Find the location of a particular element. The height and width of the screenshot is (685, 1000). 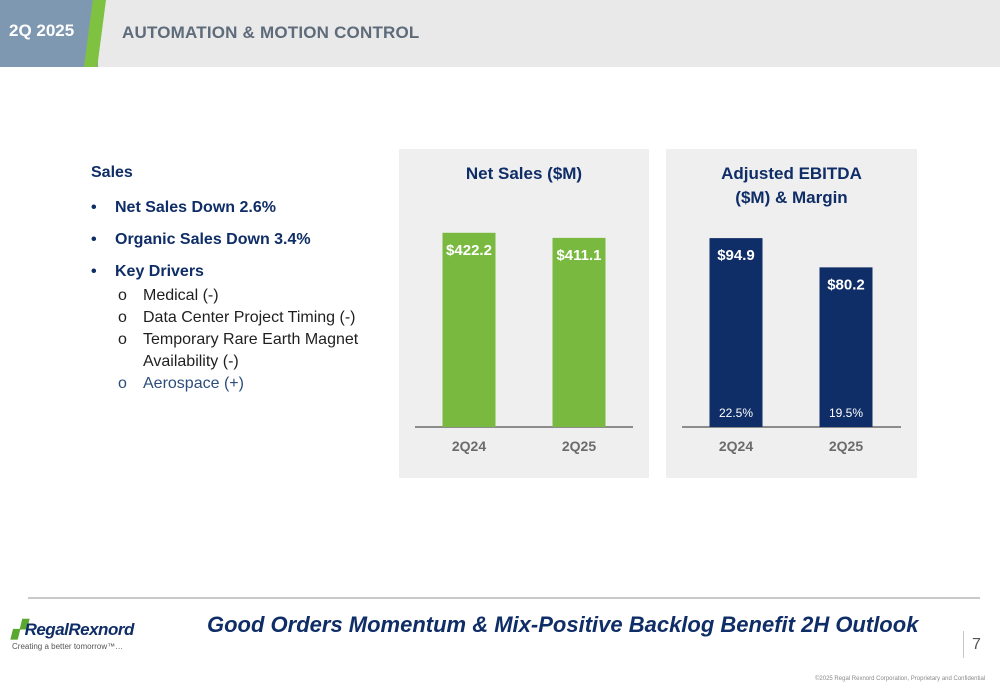

driver-item: o Aerospace (+) is located at coordinates (181, 384).